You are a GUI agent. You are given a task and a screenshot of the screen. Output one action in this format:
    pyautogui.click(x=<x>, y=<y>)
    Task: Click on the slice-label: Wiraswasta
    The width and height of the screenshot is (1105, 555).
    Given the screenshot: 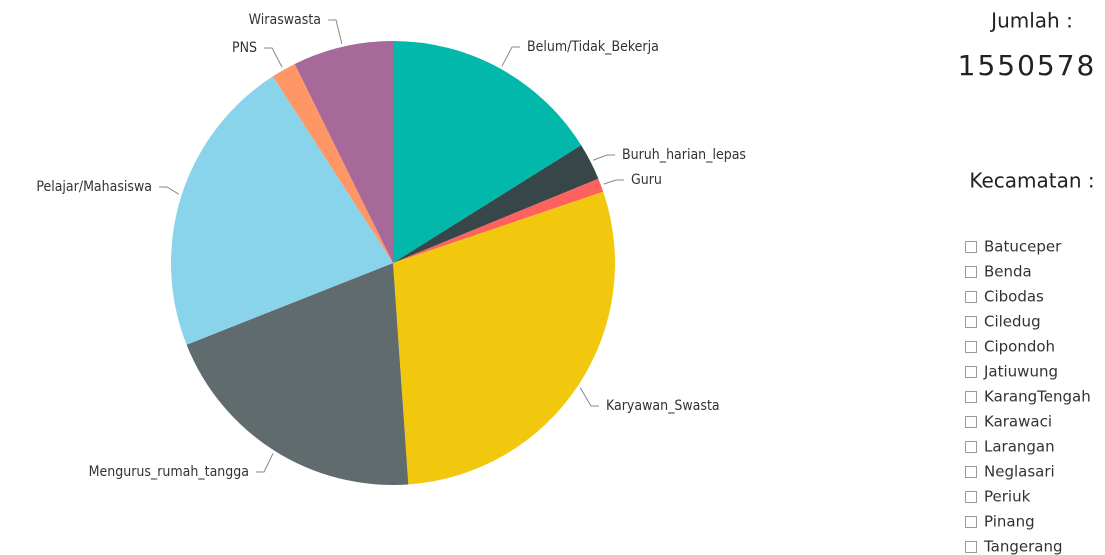 What is the action you would take?
    pyautogui.click(x=285, y=20)
    